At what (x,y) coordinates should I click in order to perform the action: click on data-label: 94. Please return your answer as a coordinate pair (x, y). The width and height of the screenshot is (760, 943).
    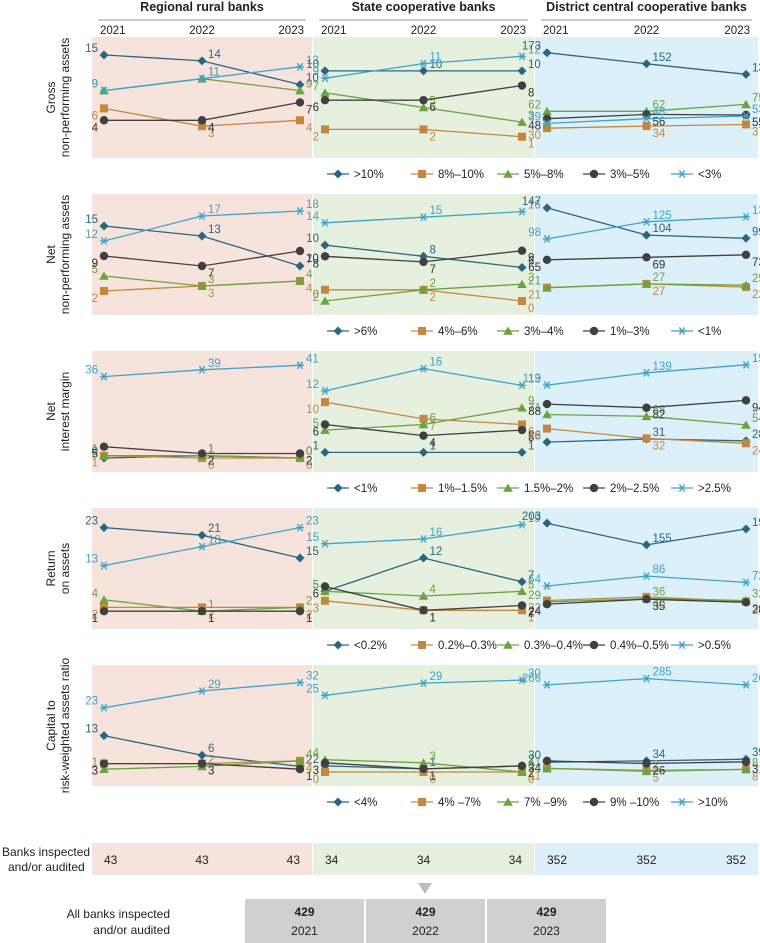
    Looking at the image, I should click on (756, 408).